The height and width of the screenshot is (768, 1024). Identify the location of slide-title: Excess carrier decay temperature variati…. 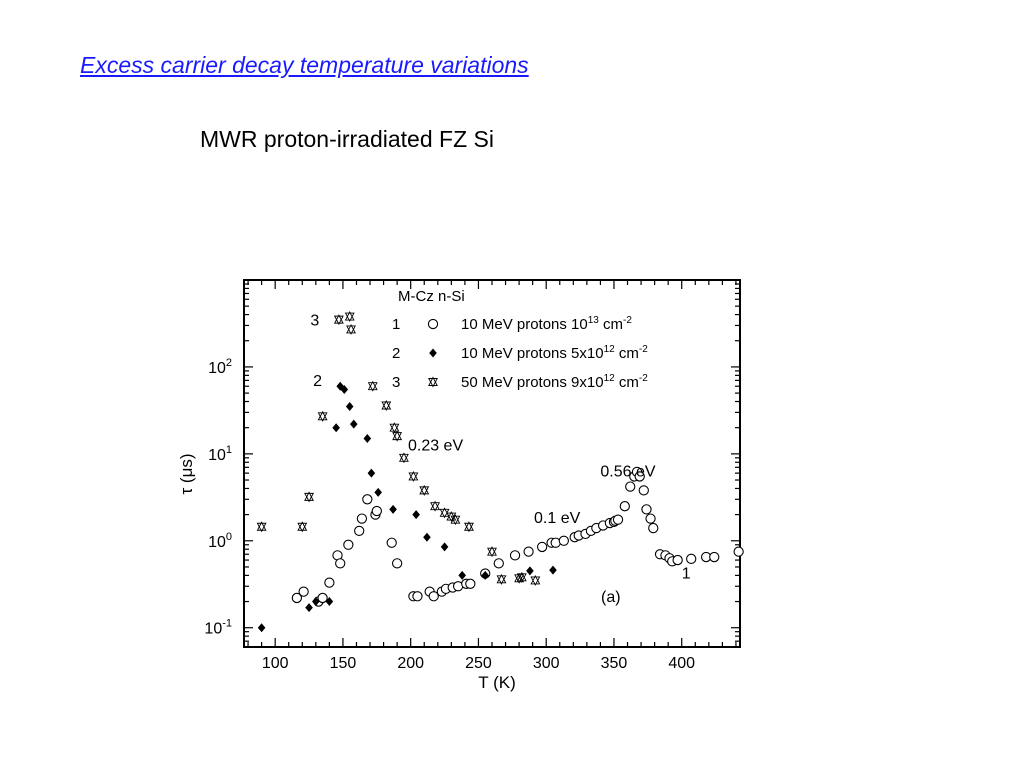
(304, 65).